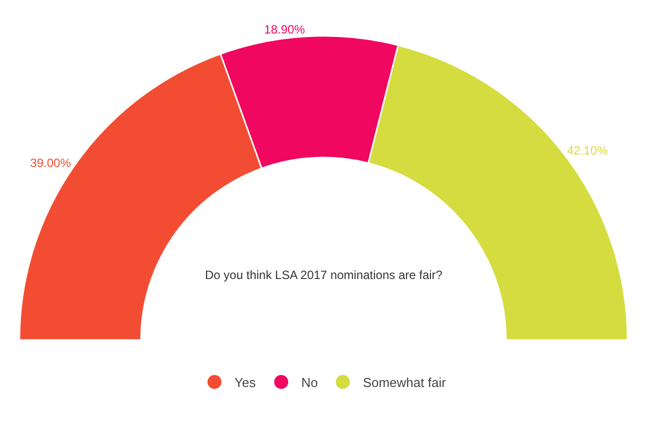 Image resolution: width=647 pixels, height=423 pixels. What do you see at coordinates (587, 151) in the screenshot?
I see `data-label: 42.10%` at bounding box center [587, 151].